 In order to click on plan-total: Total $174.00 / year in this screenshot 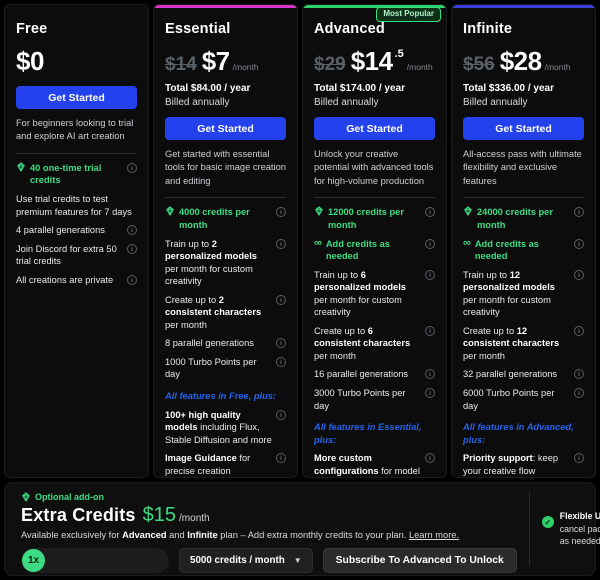, I will do `click(359, 88)`.